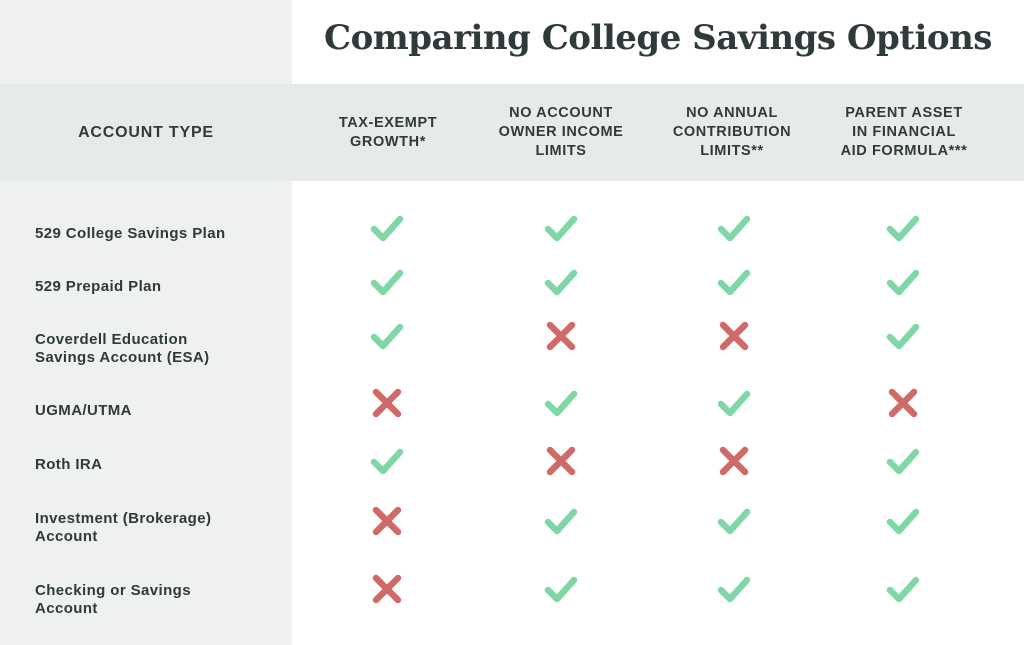  Describe the element at coordinates (658, 38) in the screenshot. I see `page-title: Comparing College Savings Options` at that location.